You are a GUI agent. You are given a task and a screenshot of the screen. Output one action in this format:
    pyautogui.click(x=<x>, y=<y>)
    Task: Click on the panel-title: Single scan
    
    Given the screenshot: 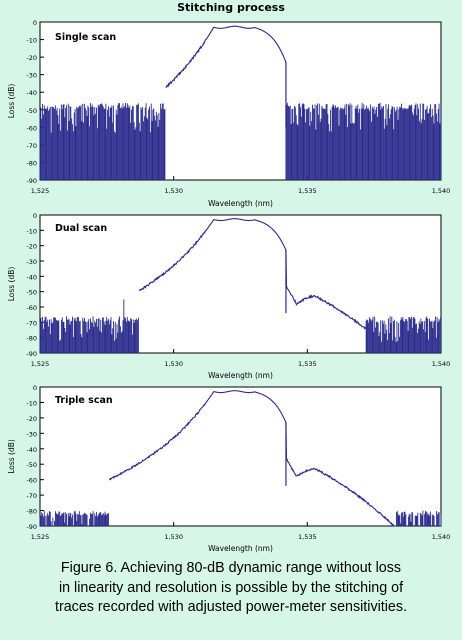 What is the action you would take?
    pyautogui.click(x=85, y=37)
    